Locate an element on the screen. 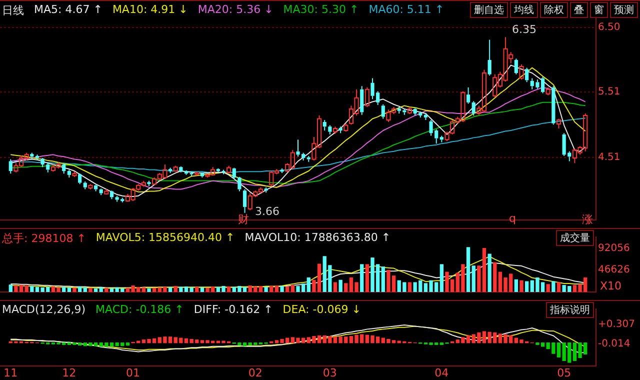  x-tick-label: 02 is located at coordinates (255, 373).